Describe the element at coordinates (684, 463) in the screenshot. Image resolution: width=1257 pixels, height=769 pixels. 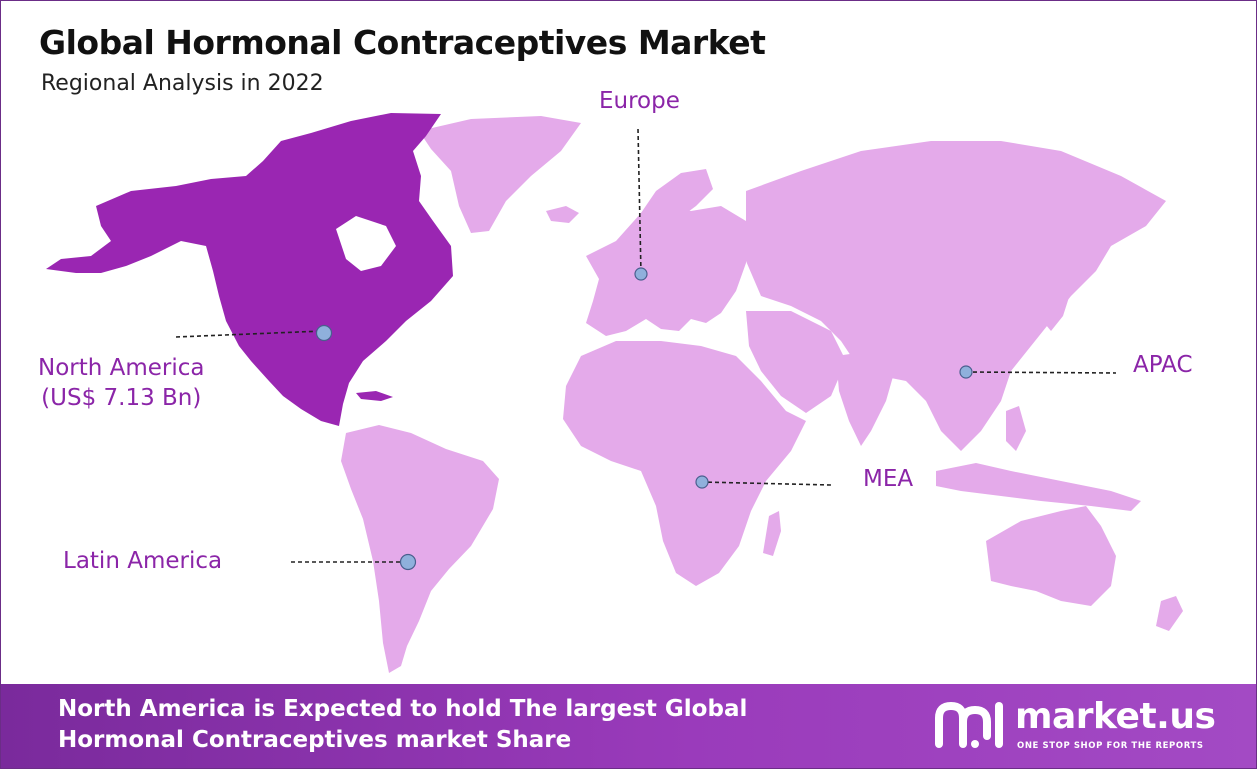
I see `map-africa` at that location.